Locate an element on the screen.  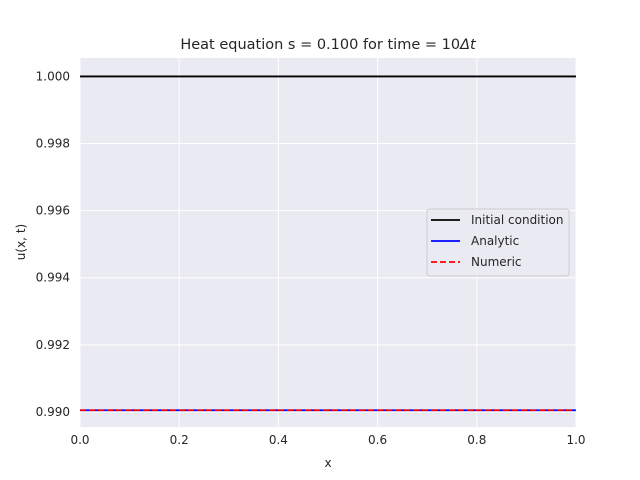
chart-title: Heat equation s = 0.100 for time = 10Δt is located at coordinates (328, 45).